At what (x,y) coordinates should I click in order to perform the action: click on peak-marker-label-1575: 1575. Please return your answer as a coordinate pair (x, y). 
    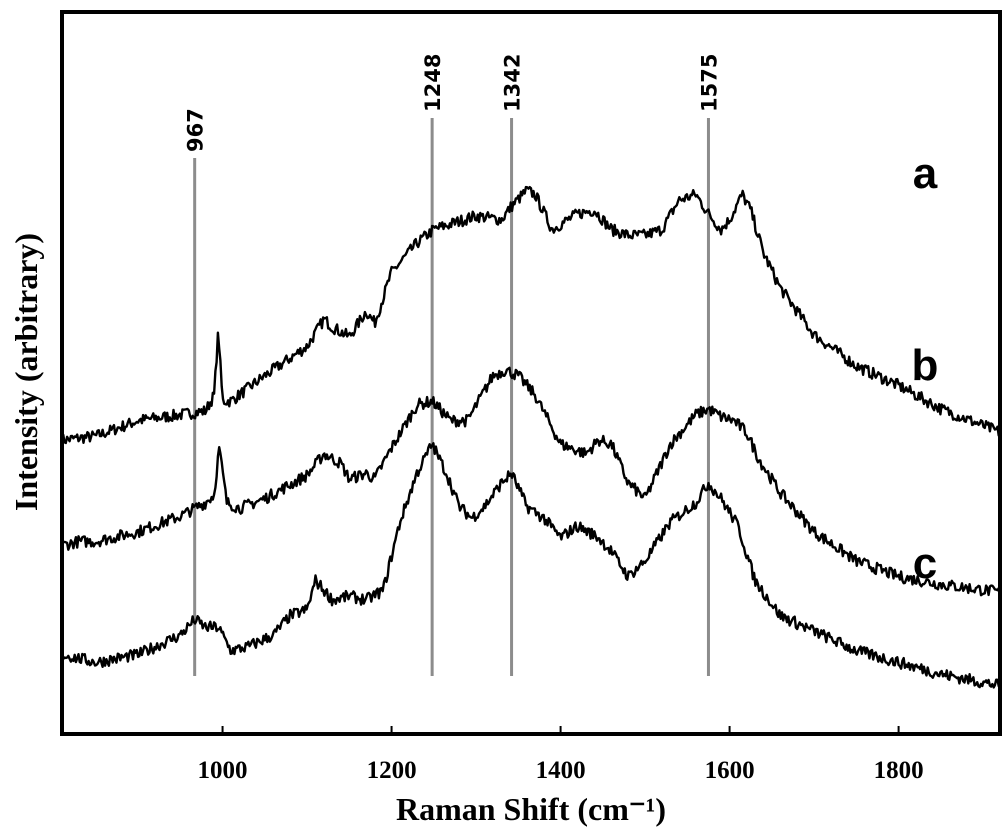
    Looking at the image, I should click on (709, 83).